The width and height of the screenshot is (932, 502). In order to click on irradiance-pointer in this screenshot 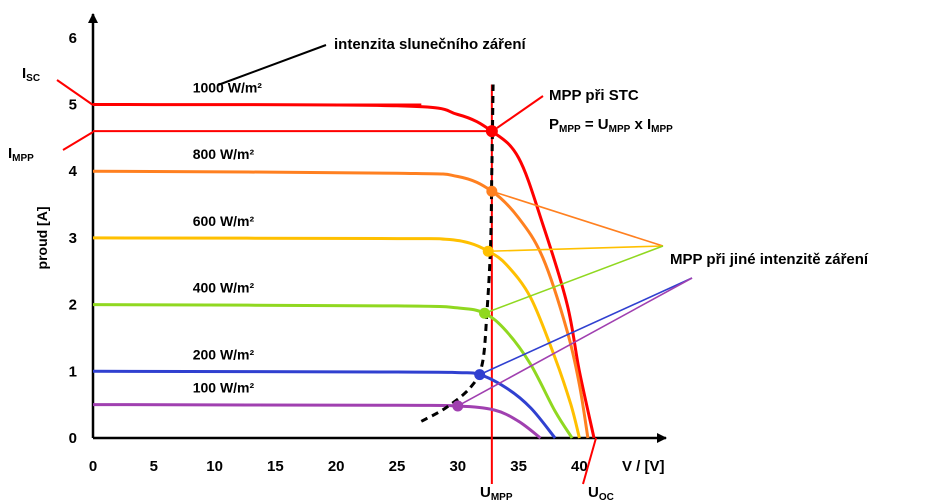, I will do `click(272, 65)`.